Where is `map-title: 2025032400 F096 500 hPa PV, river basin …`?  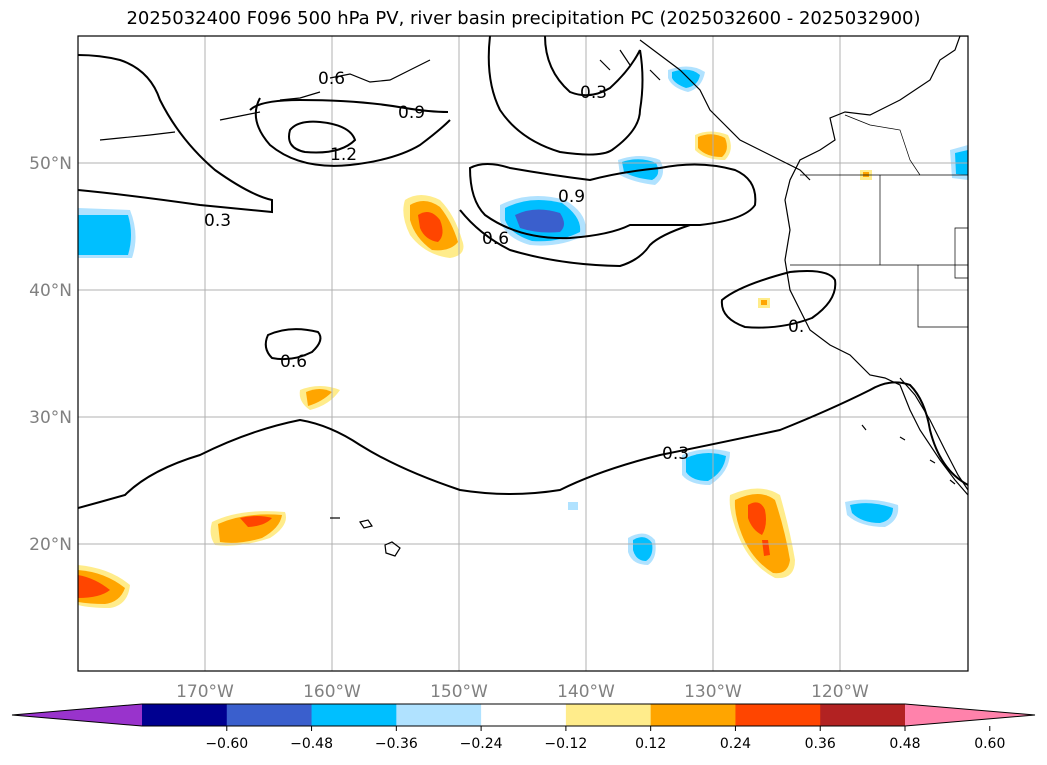
map-title: 2025032400 F096 500 hPa PV, river basin … is located at coordinates (523, 18).